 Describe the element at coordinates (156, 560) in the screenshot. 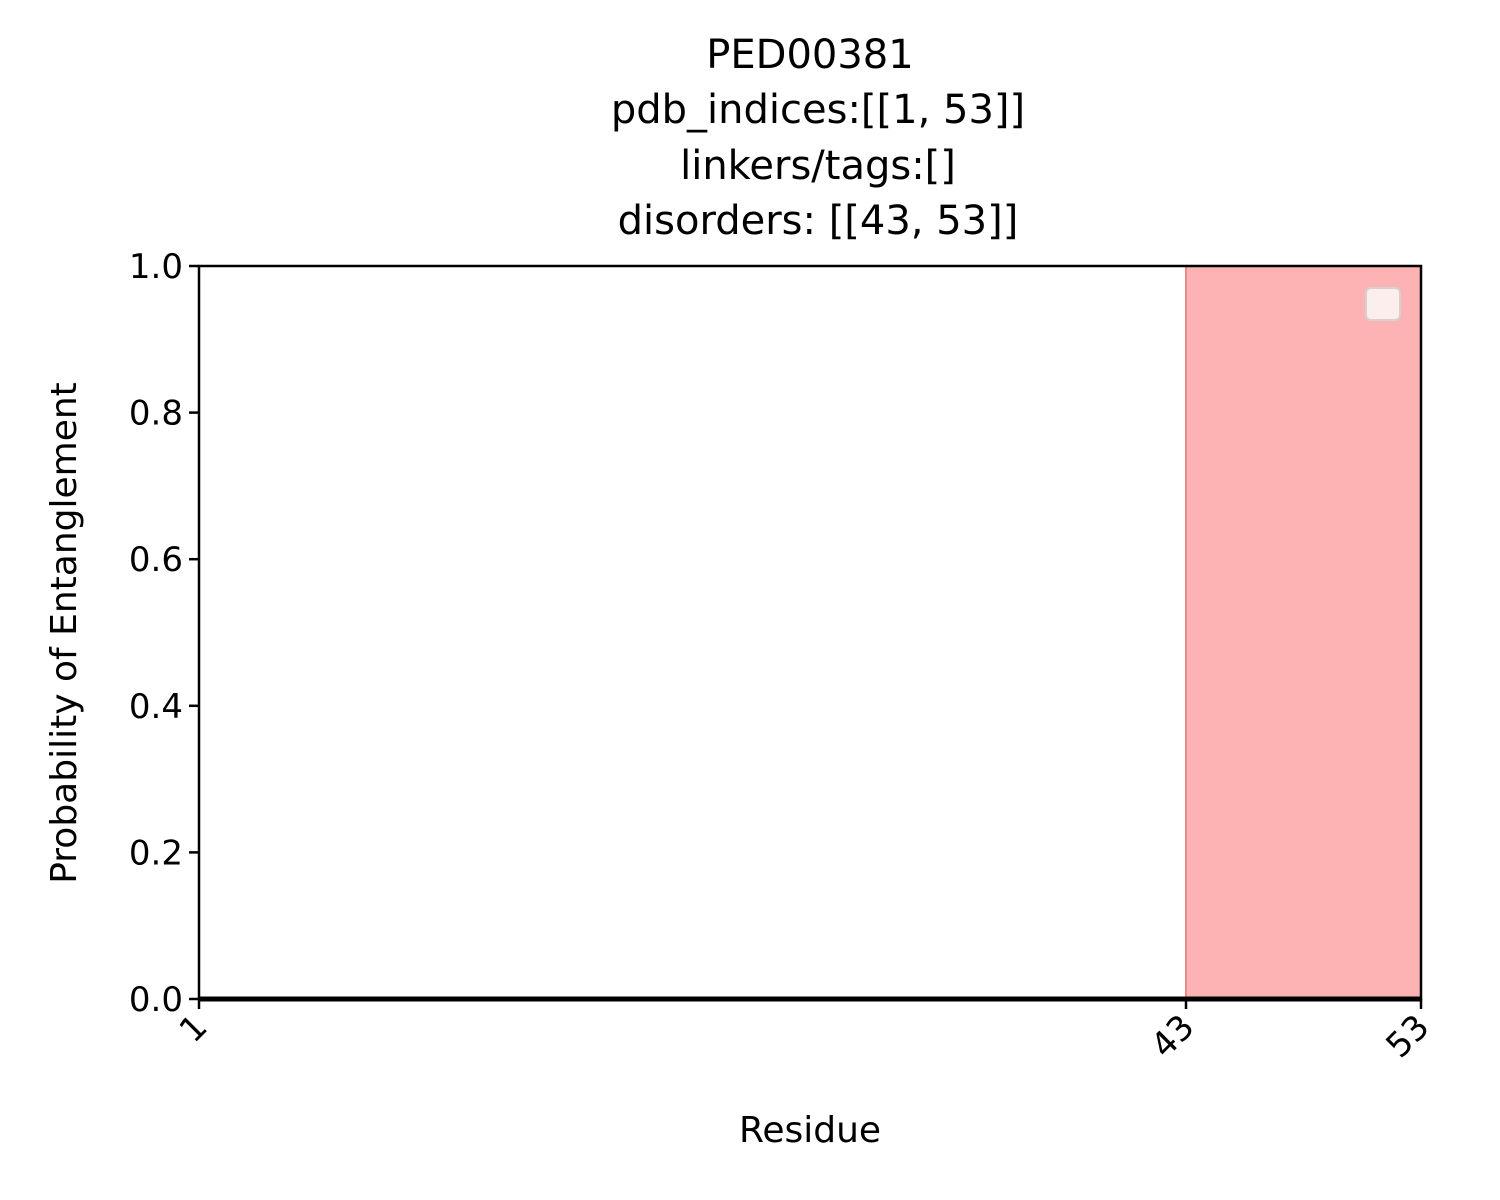

I see `y-tick-label-3: 0.6` at that location.